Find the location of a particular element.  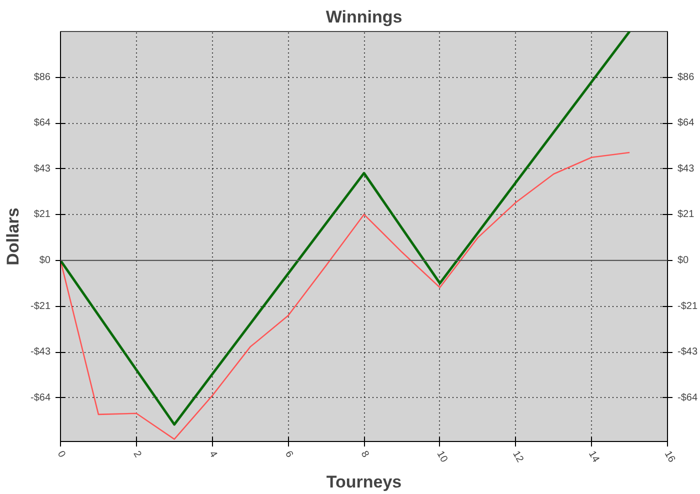

y-tick-label: $43 is located at coordinates (42, 168).